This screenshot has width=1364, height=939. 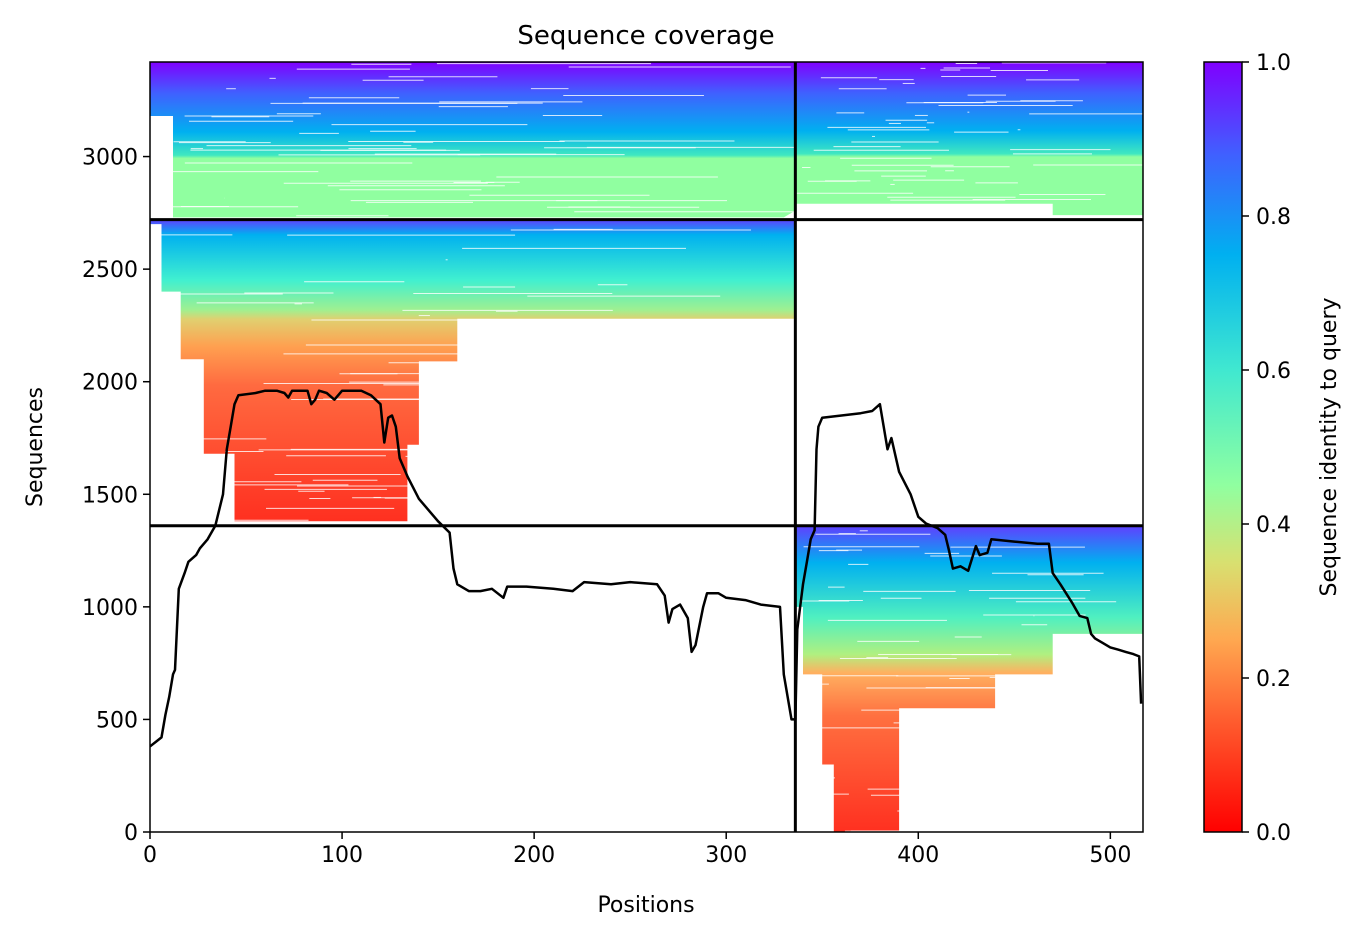 What do you see at coordinates (969, 141) in the screenshot?
I see `heatmap-block-b` at bounding box center [969, 141].